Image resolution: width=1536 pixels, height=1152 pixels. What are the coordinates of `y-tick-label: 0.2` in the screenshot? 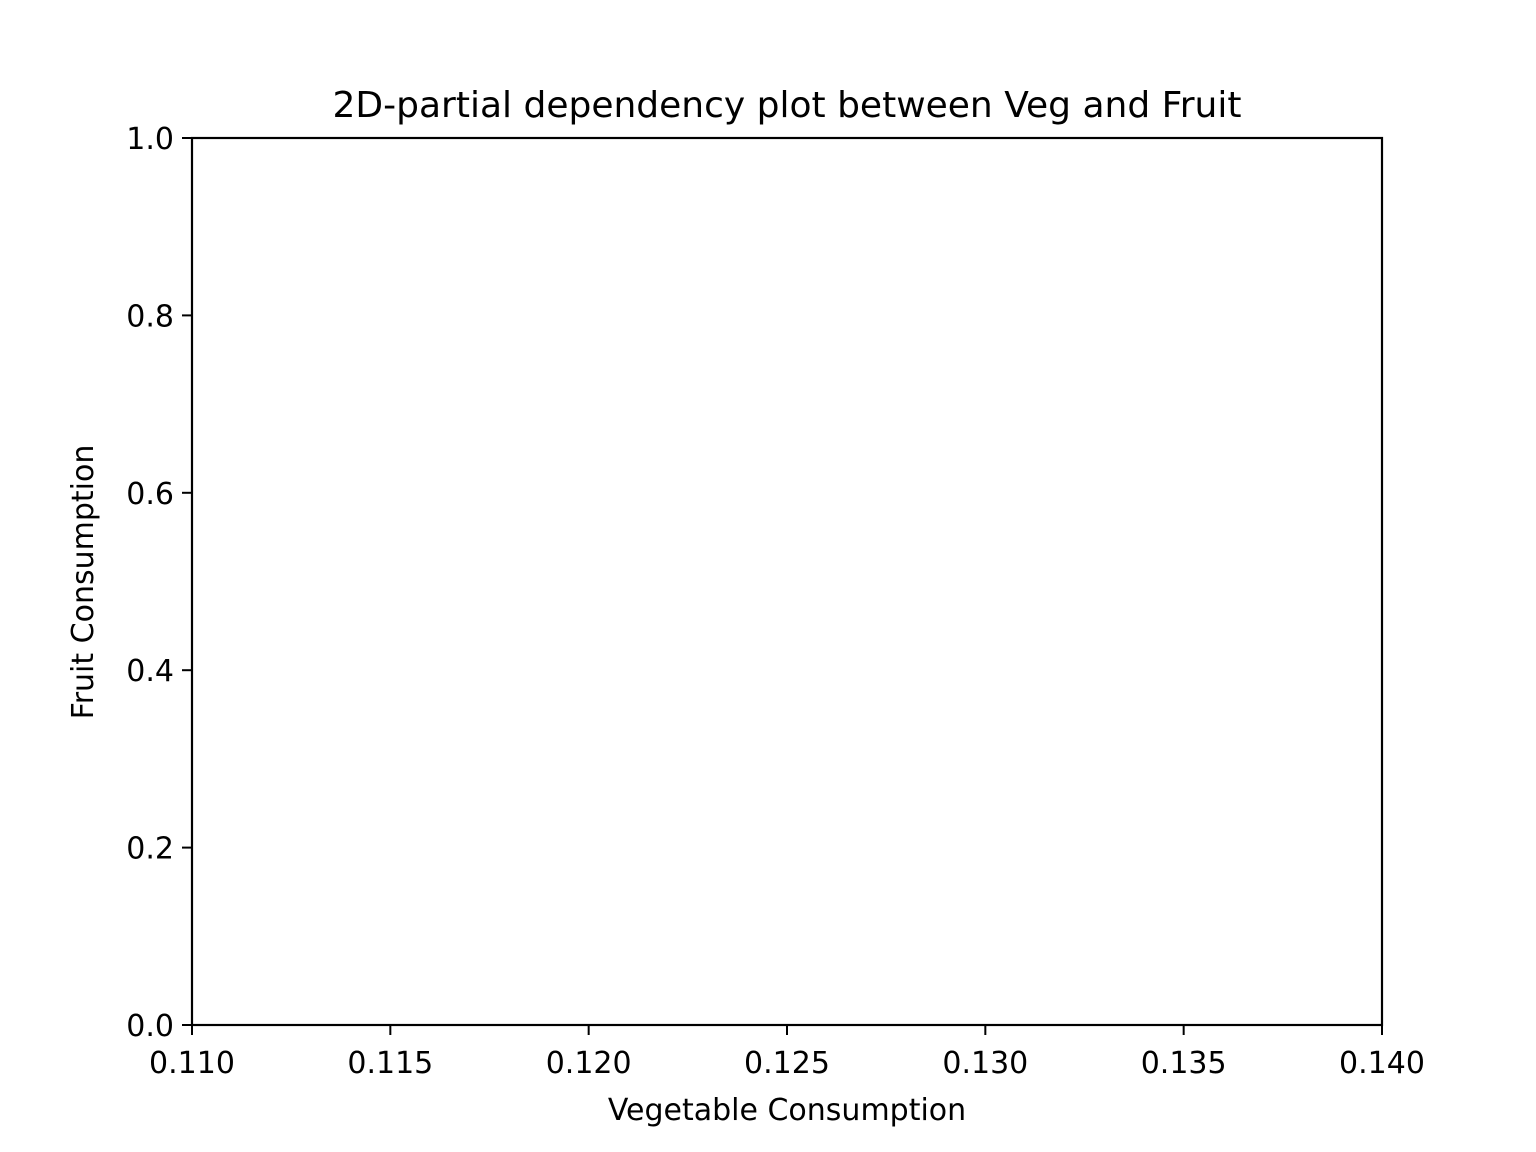 It's located at (150, 849).